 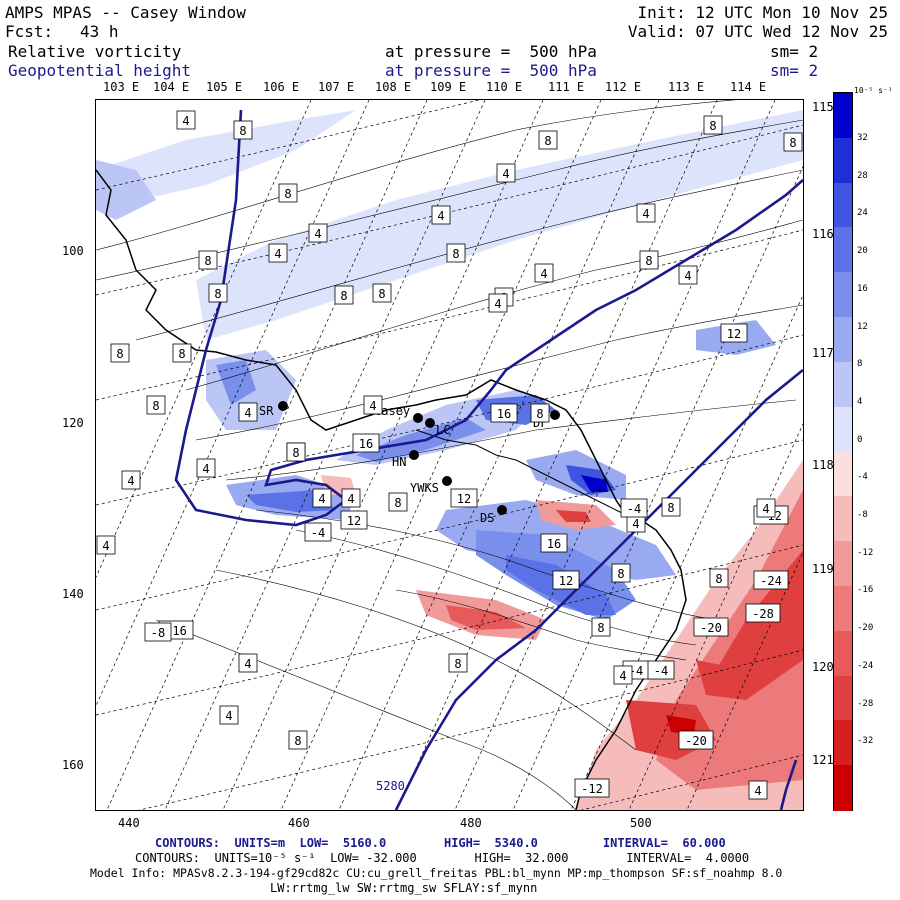 What do you see at coordinates (73, 765) in the screenshot?
I see `y-tick-160: 160` at bounding box center [73, 765].